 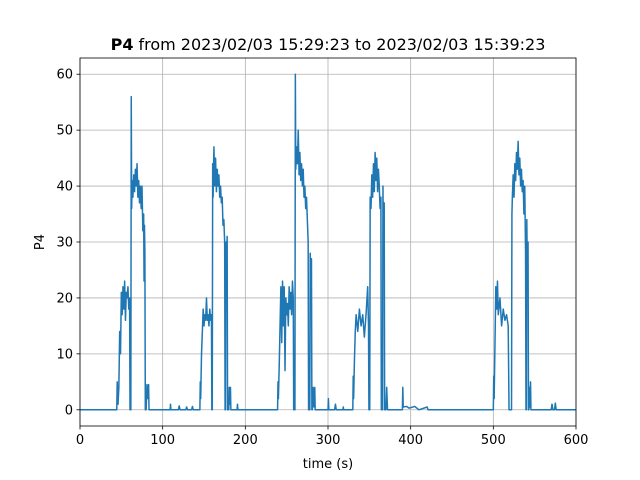 What do you see at coordinates (64, 187) in the screenshot?
I see `y-tick-label: 40` at bounding box center [64, 187].